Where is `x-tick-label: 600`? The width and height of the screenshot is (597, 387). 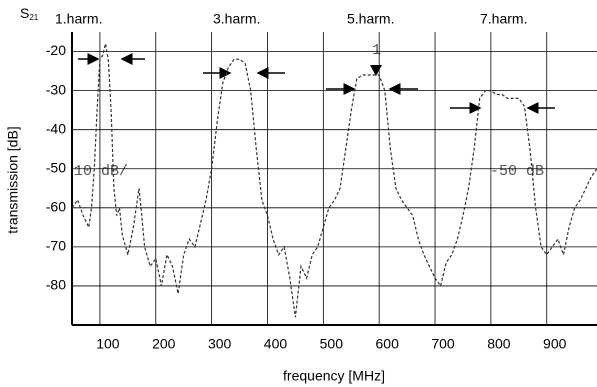
x-tick-label: 600 is located at coordinates (388, 344).